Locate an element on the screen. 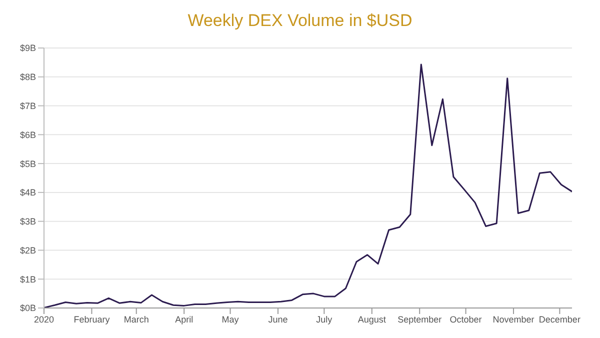 This screenshot has width=600, height=338. y-tick-label: $8B is located at coordinates (28, 77).